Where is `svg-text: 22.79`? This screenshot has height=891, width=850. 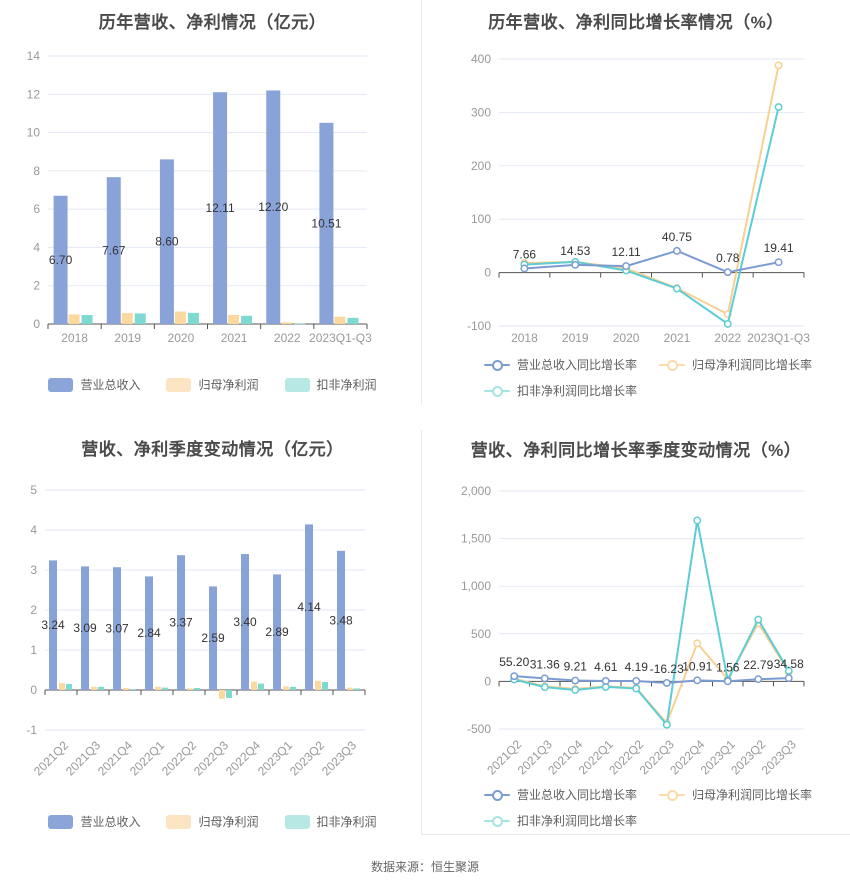
svg-text: 22.79 is located at coordinates (758, 665).